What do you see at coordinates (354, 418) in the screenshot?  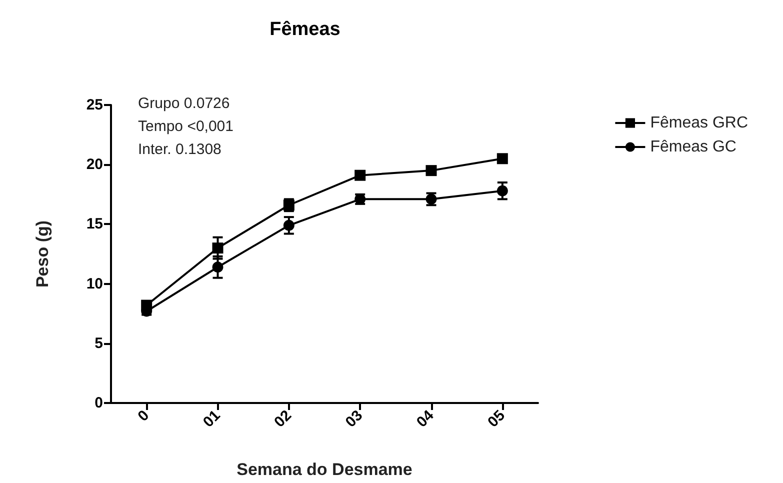 I see `x-tick-label: 03` at bounding box center [354, 418].